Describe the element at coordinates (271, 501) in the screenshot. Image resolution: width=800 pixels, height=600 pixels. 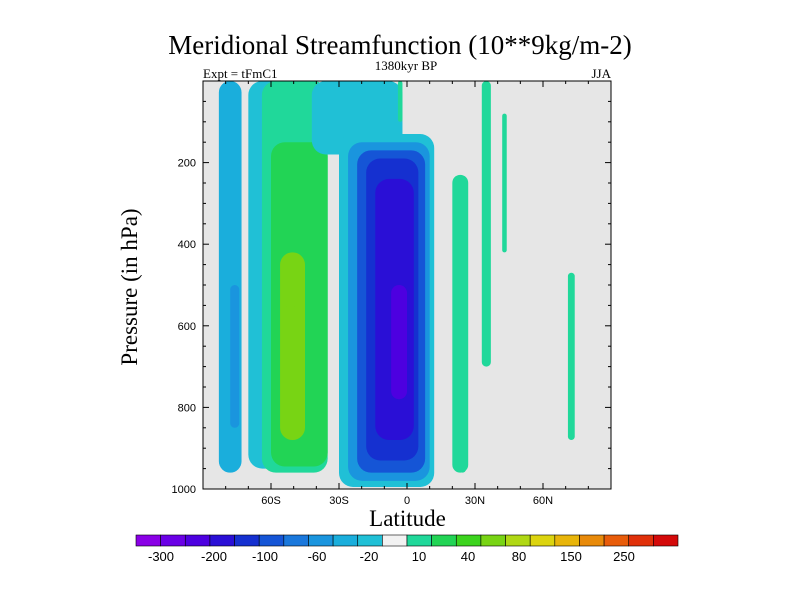
I see `x-tick-label: 60S` at that location.